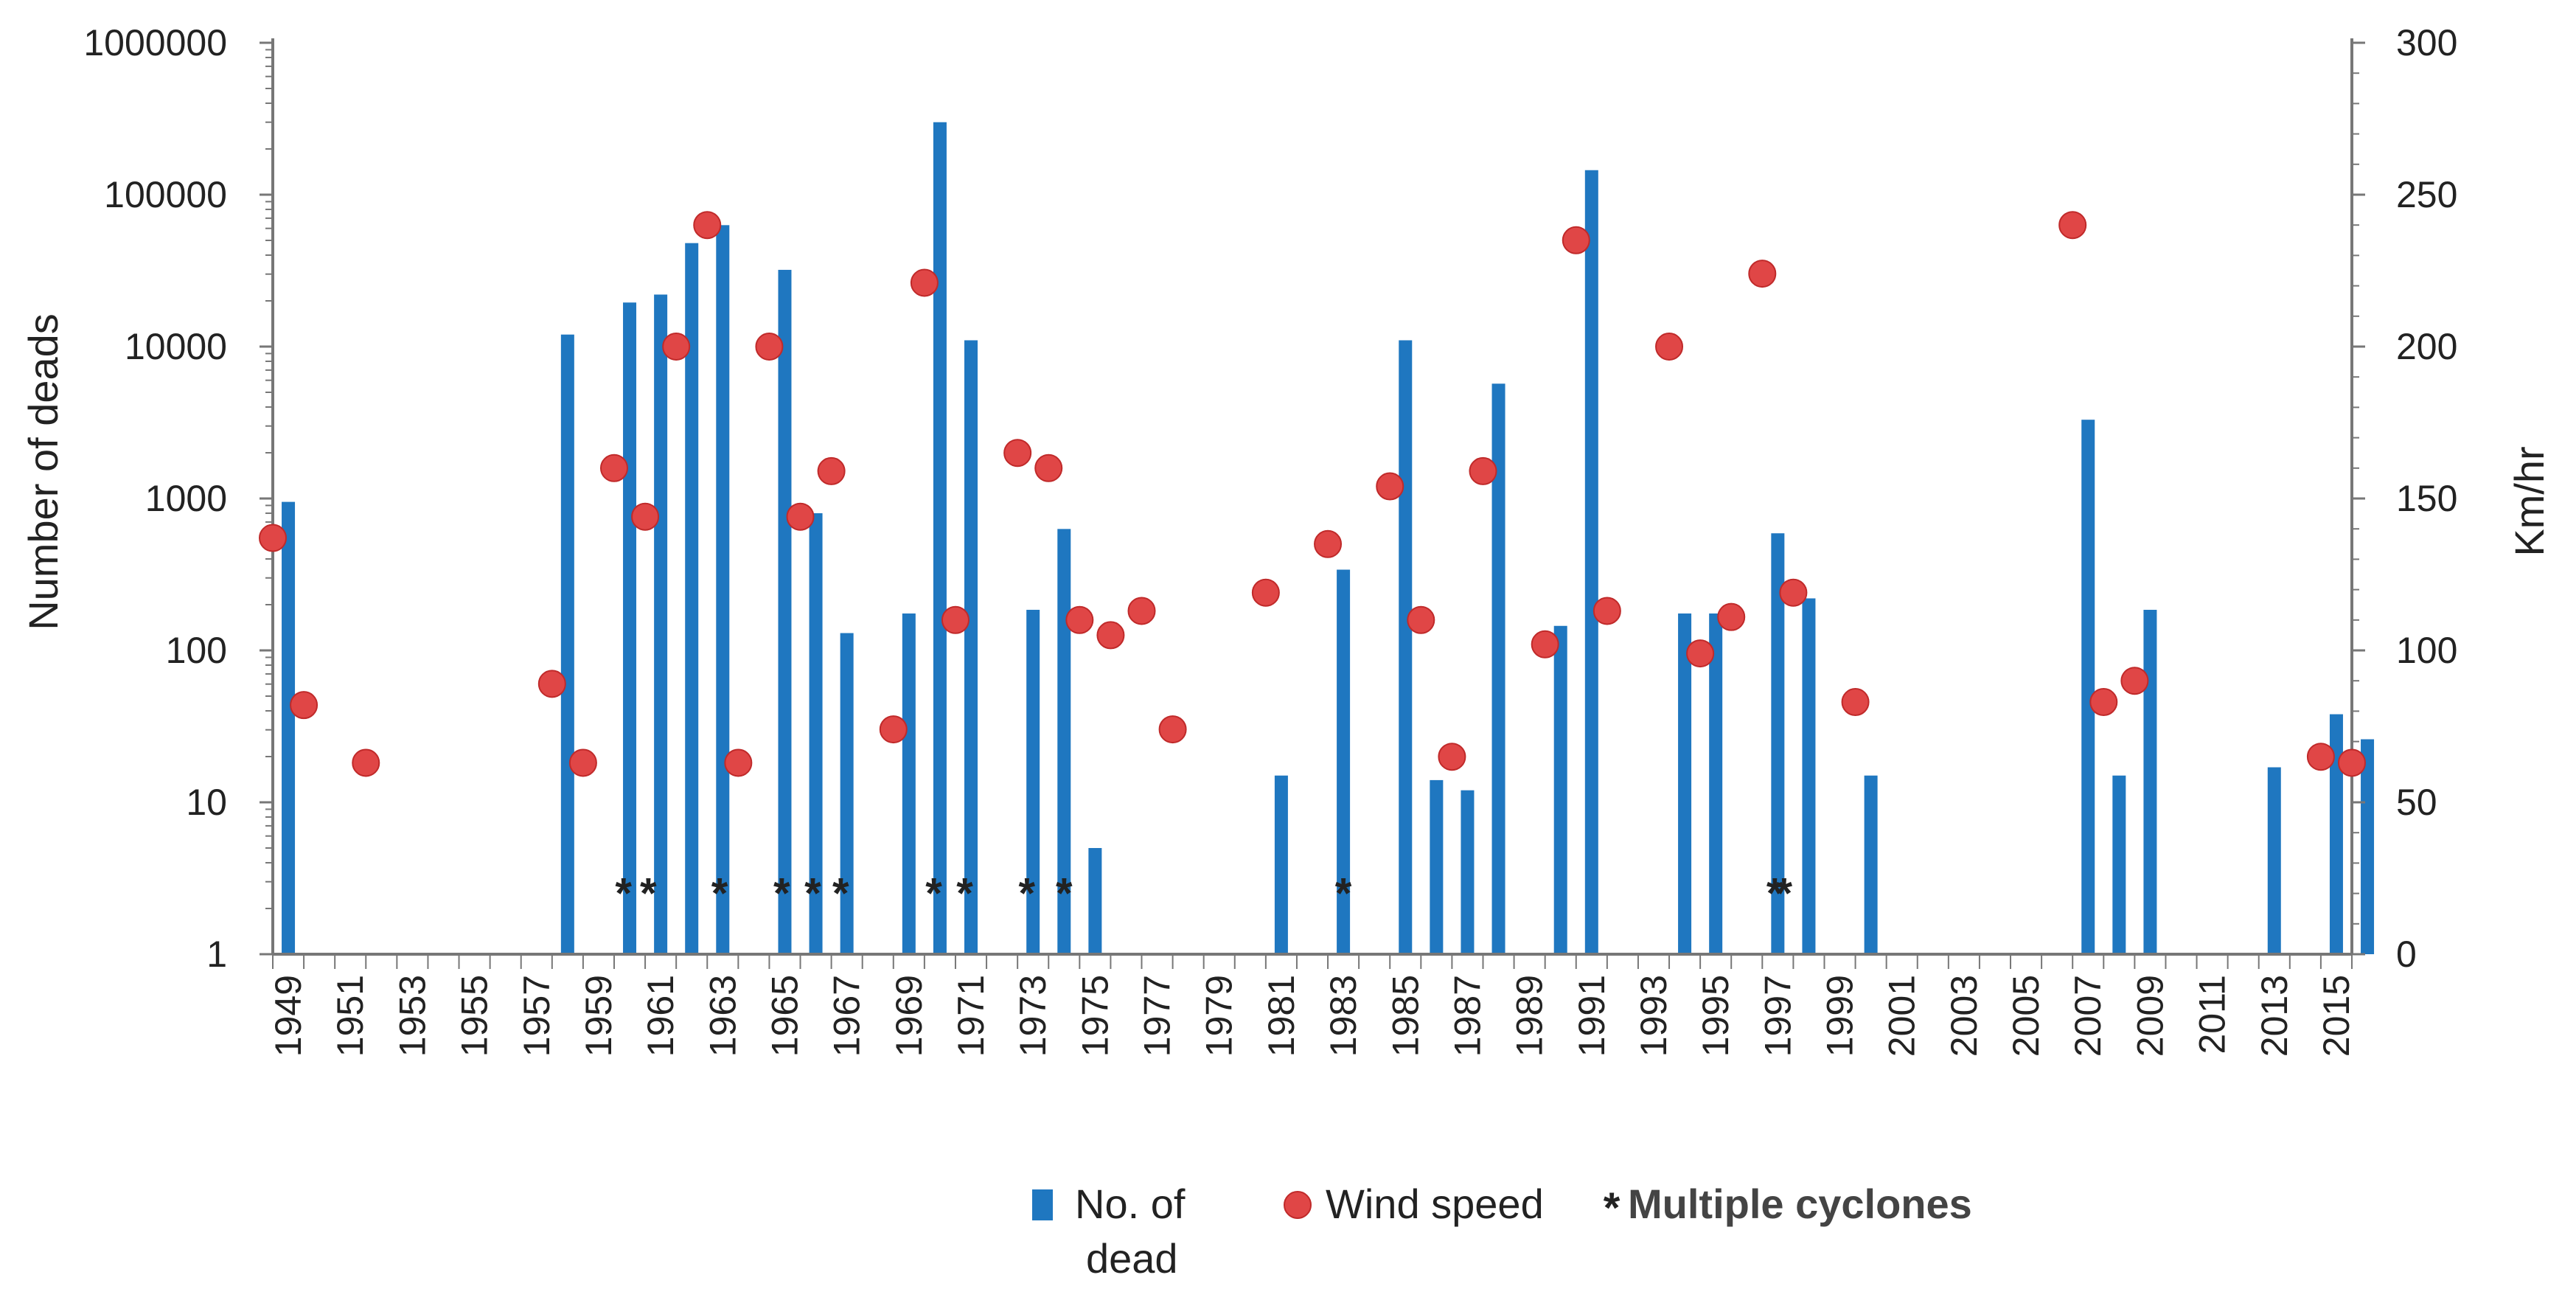  What do you see at coordinates (207, 802) in the screenshot?
I see `y-left-tick-label: 10` at bounding box center [207, 802].